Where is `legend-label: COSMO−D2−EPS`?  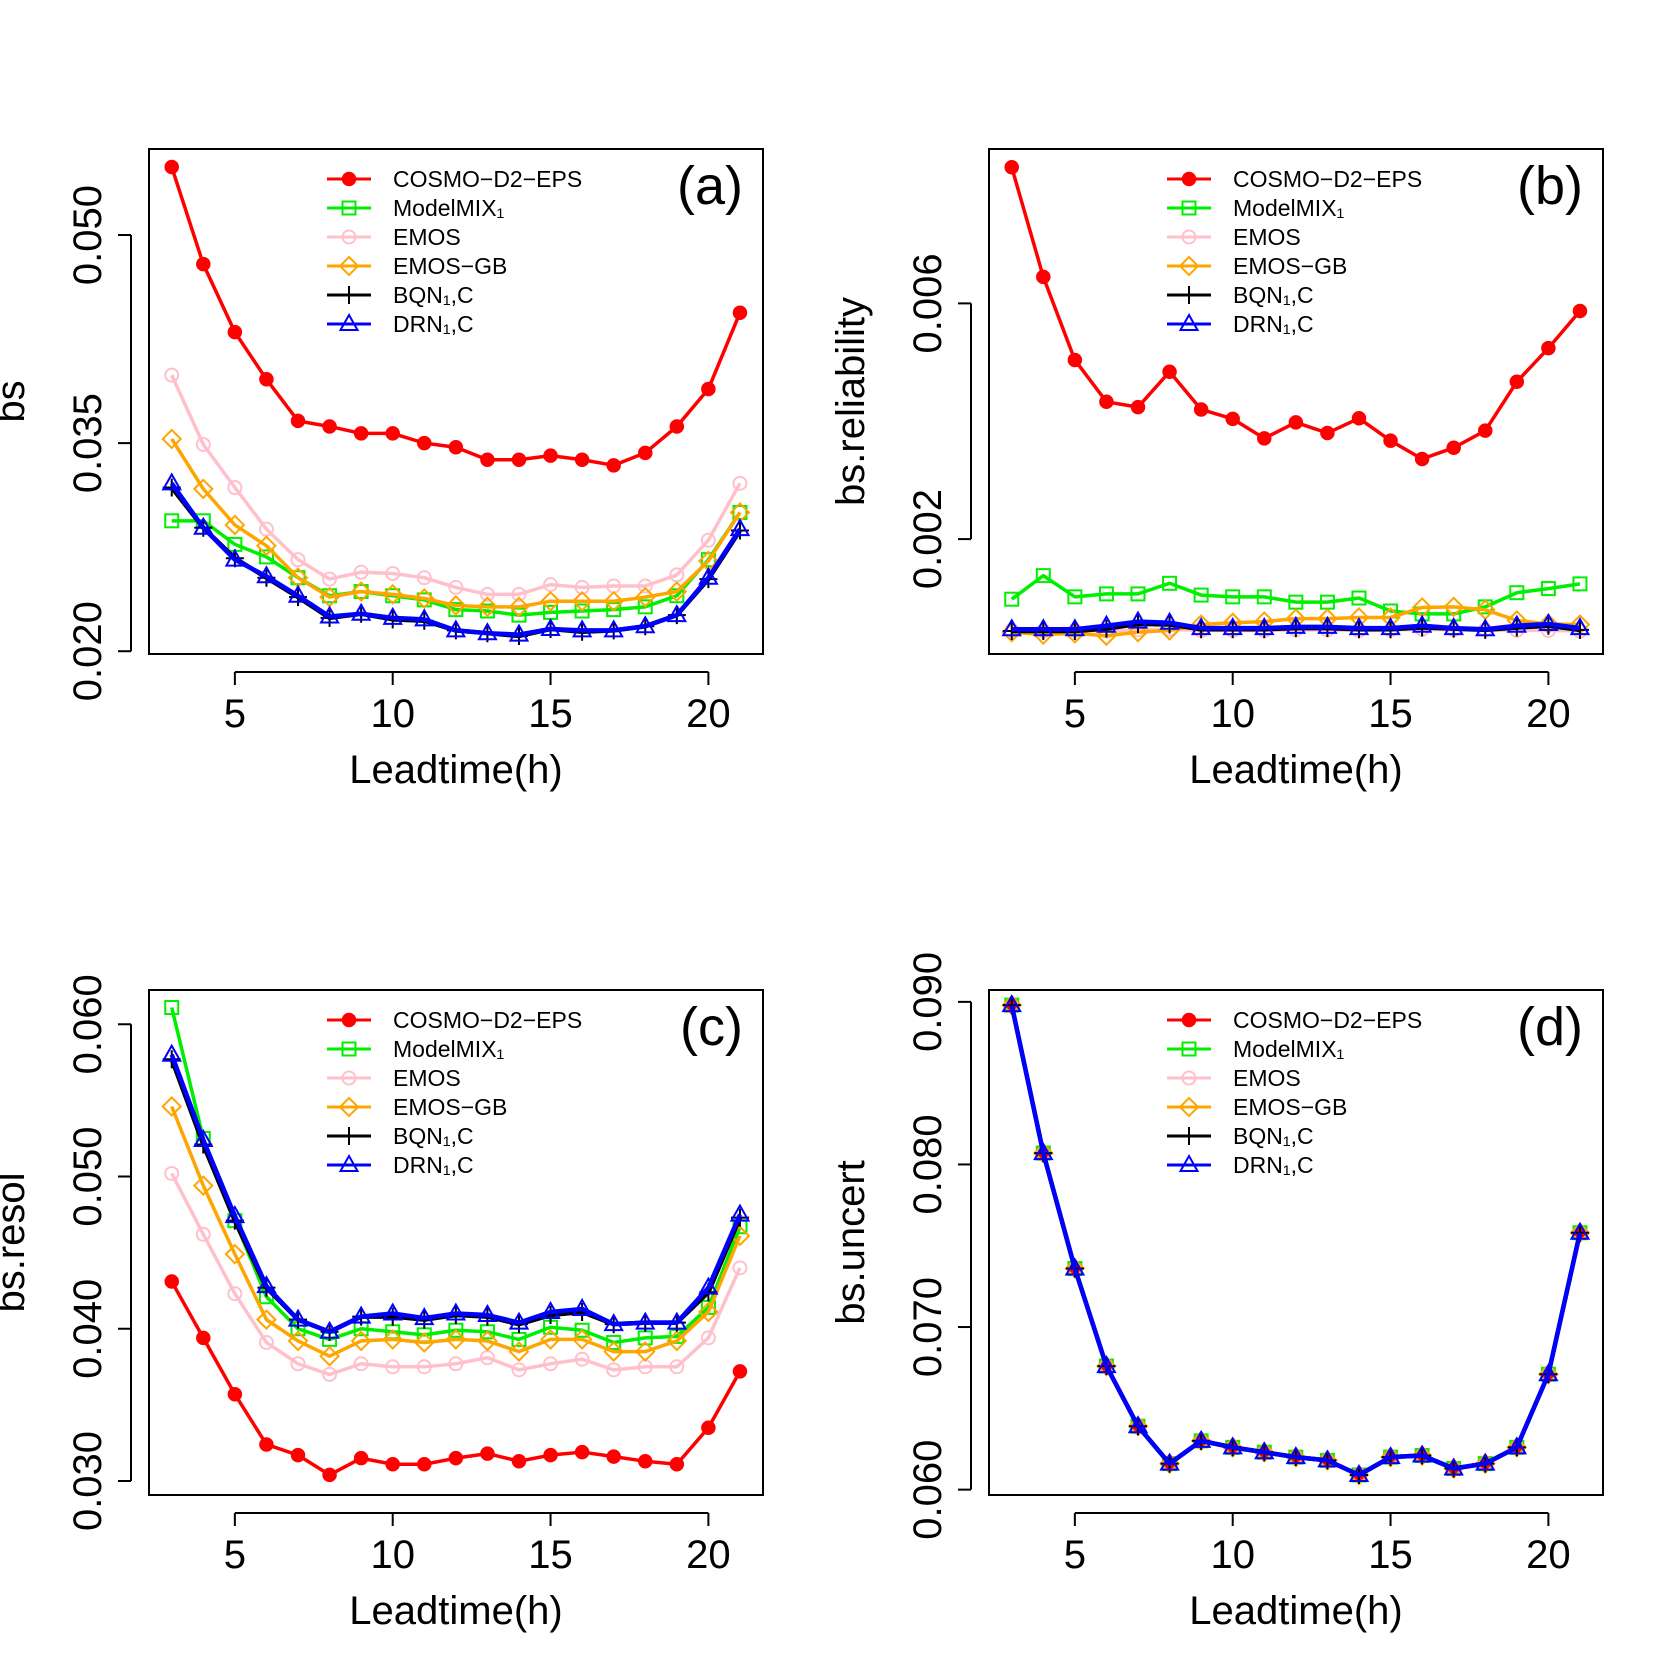
legend-label: COSMO−D2−EPS is located at coordinates (487, 1020).